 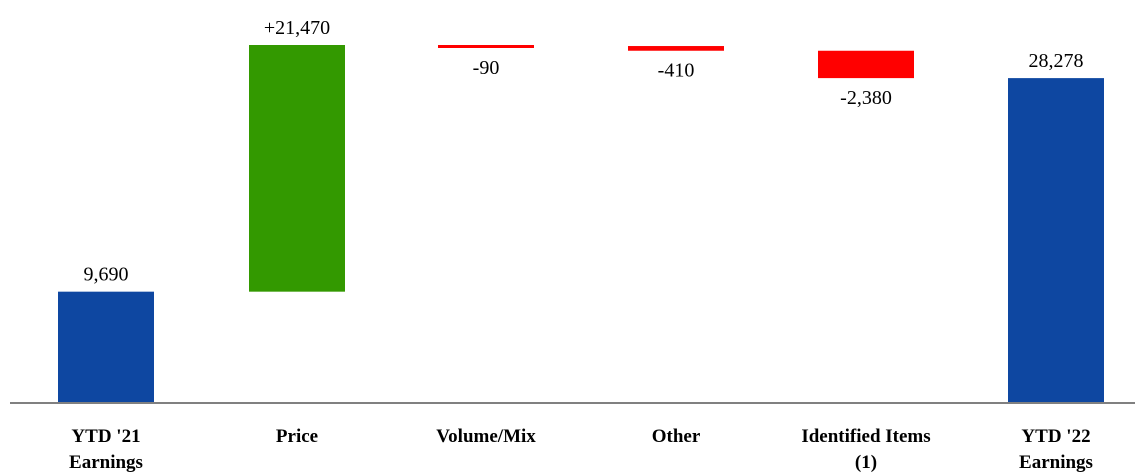 What do you see at coordinates (486, 436) in the screenshot?
I see `category-label-2-line-0: Volume/Mix` at bounding box center [486, 436].